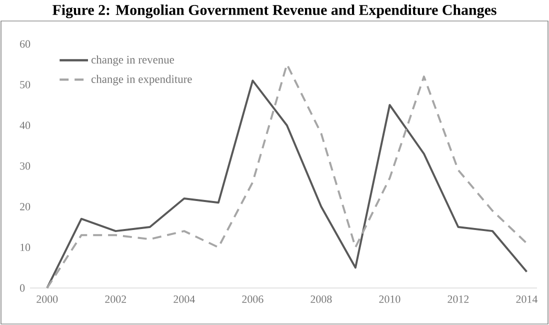  I want to click on chart-title: Figure 2: Mongolian Government Revenue and Expenditure Changes, so click(274, 11).